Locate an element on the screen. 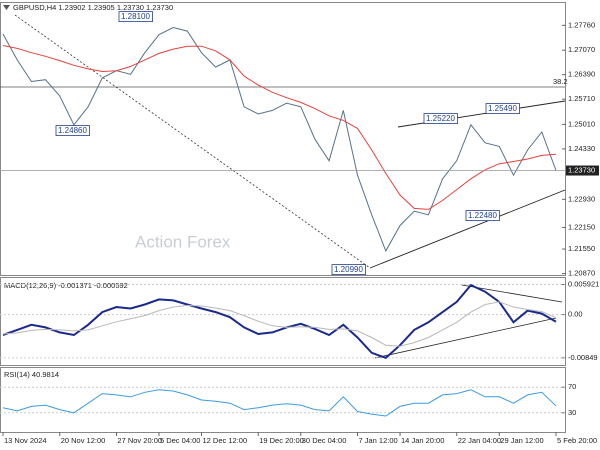 Image resolution: width=600 pixels, height=450 pixels. y-tick-label: -0.00849 is located at coordinates (583, 357).